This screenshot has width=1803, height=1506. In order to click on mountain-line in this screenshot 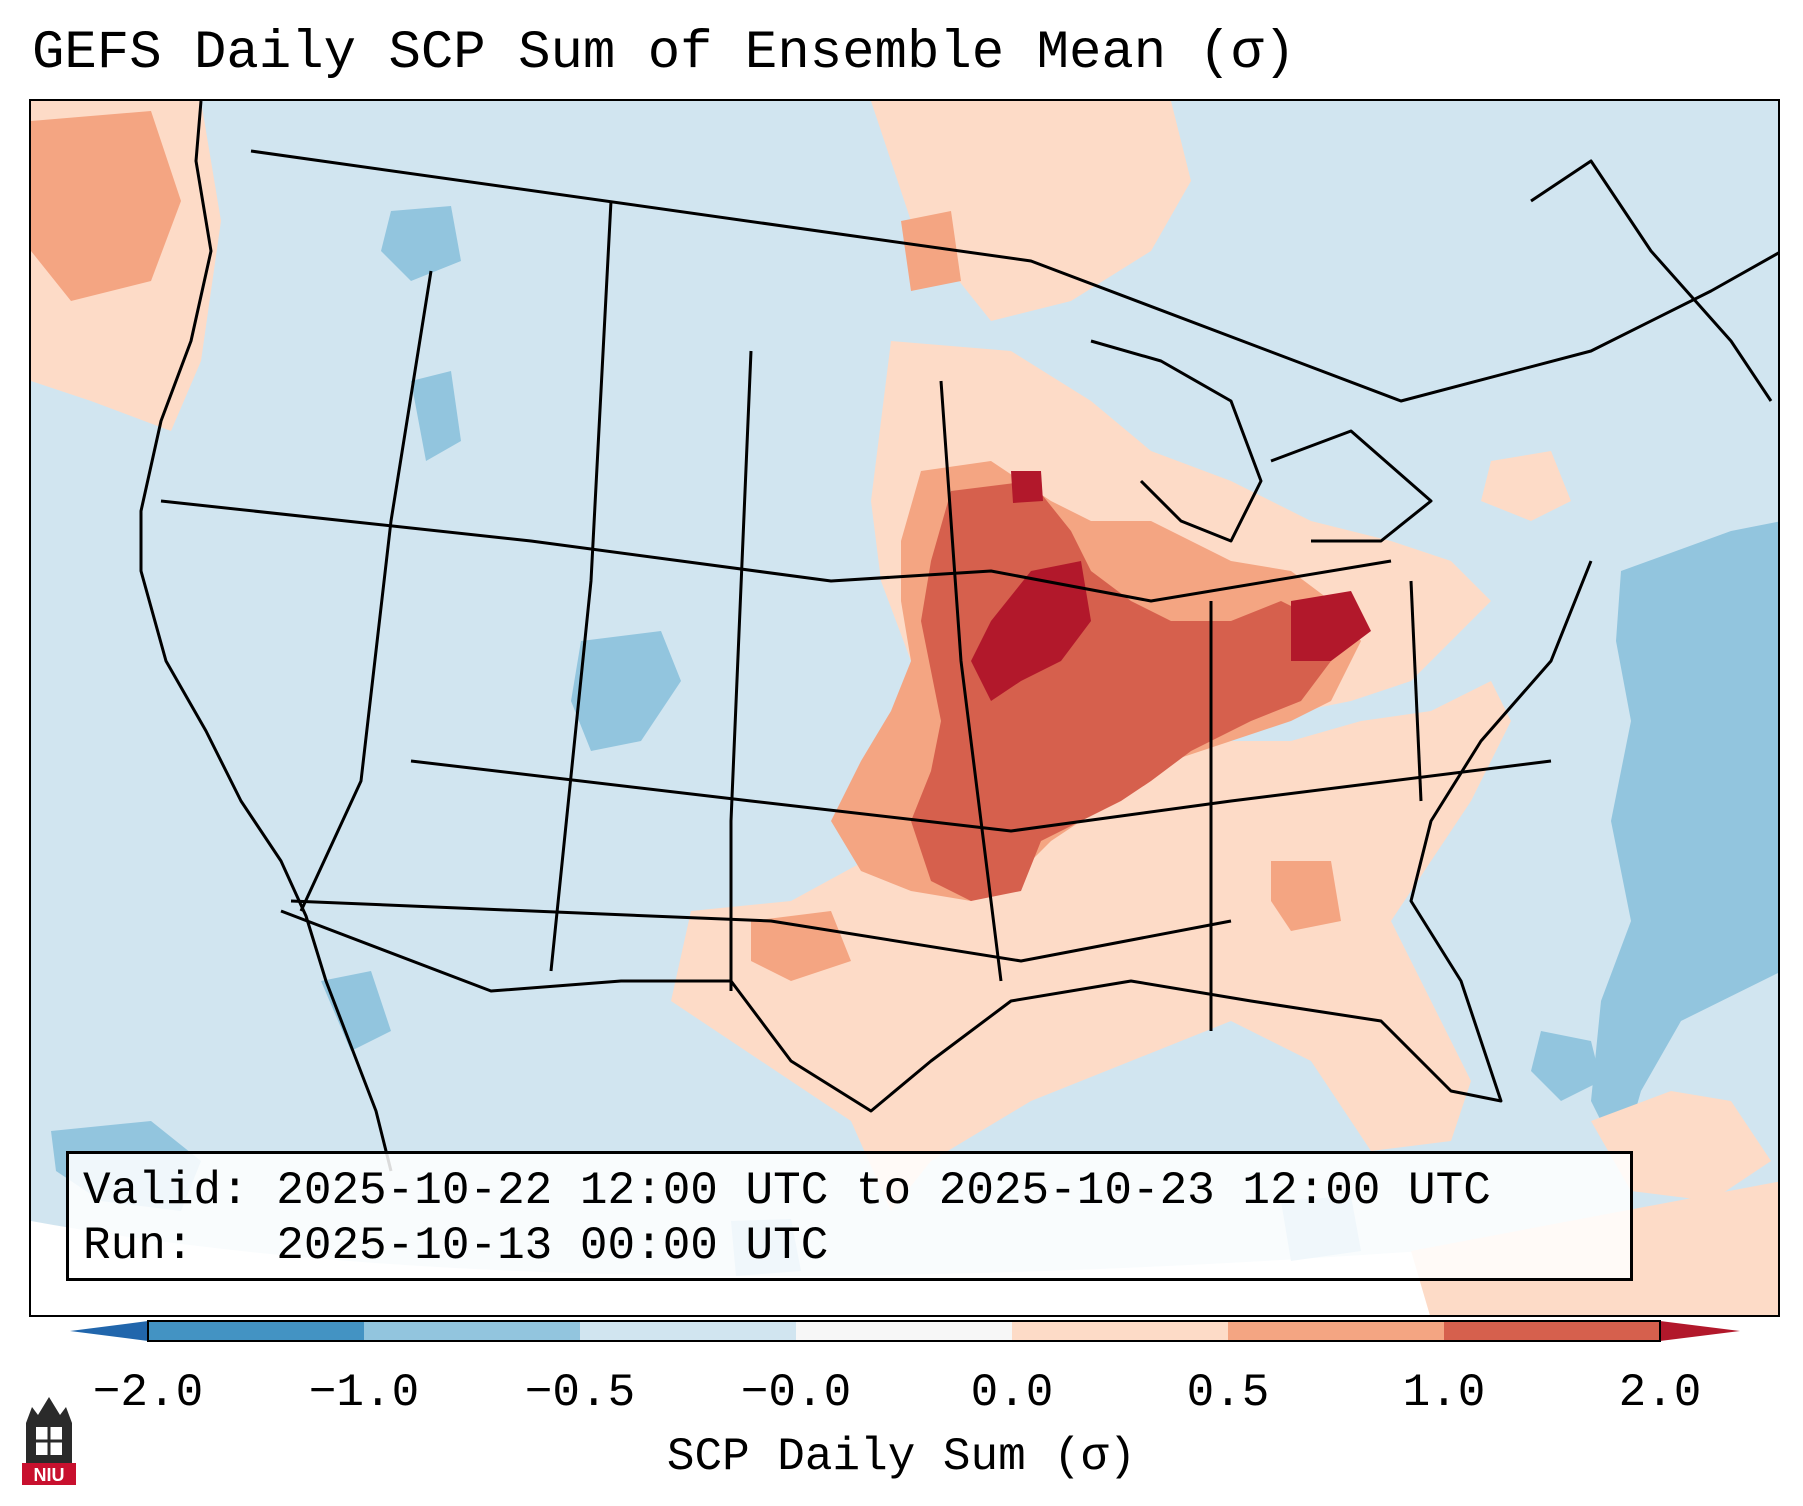, I will do `click(581, 586)`.